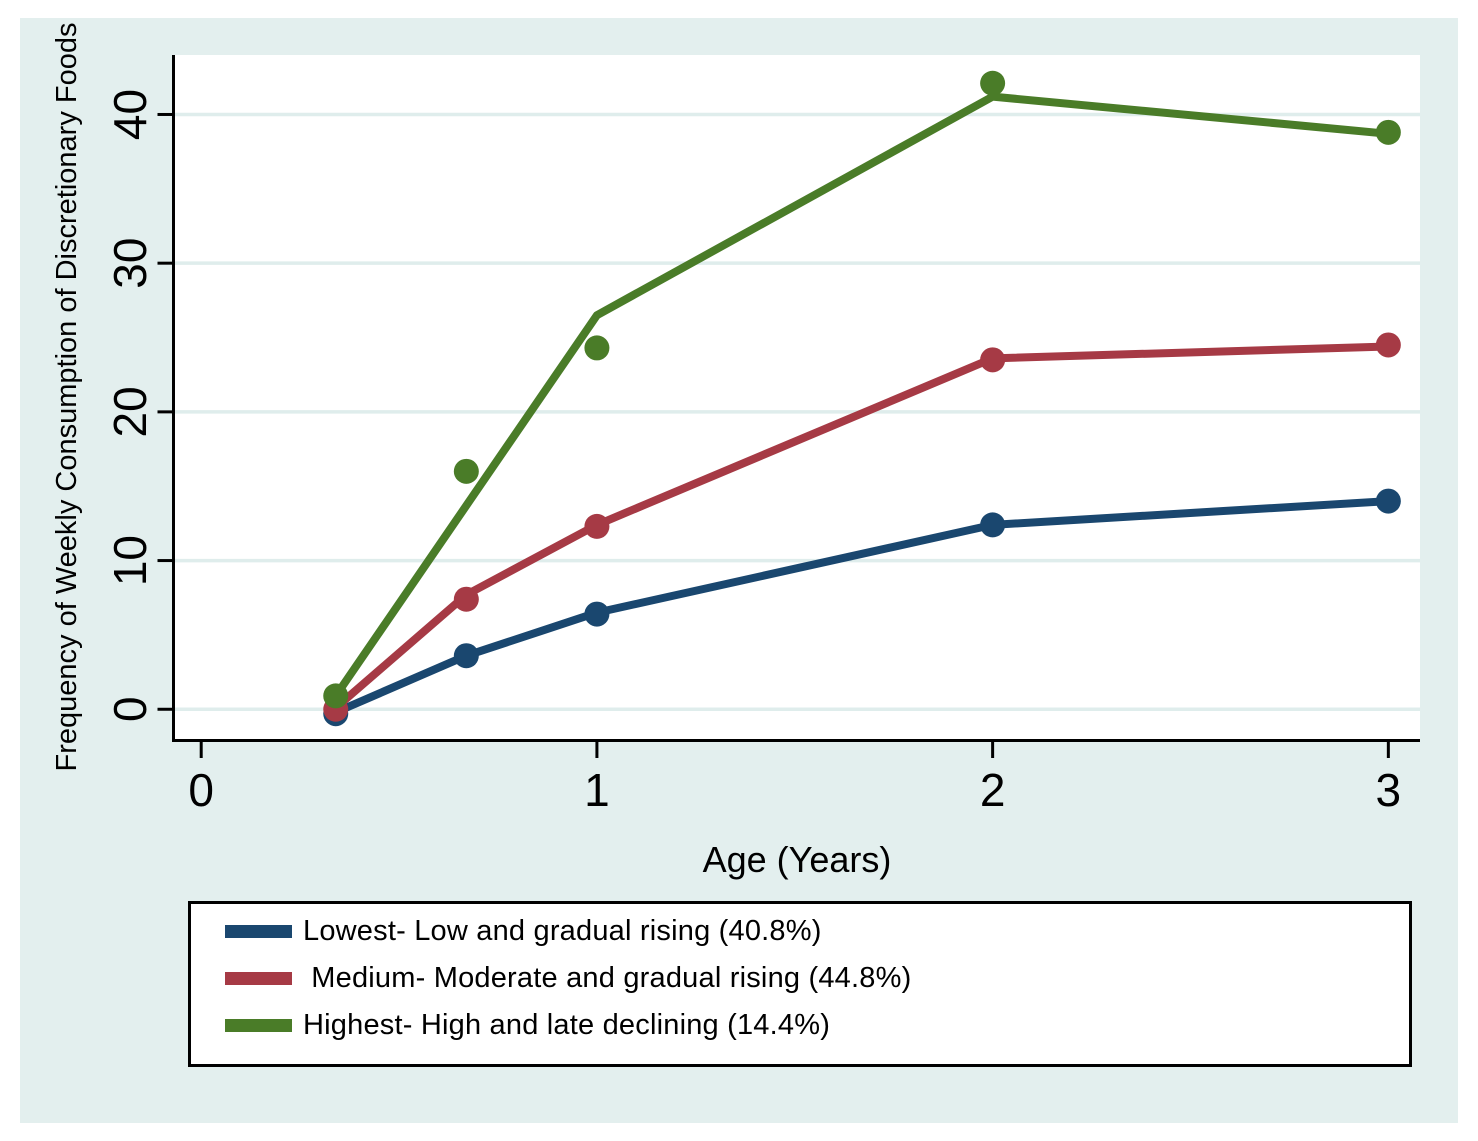 This screenshot has width=1478, height=1141. I want to click on y-tick-label-0: 0, so click(130, 709).